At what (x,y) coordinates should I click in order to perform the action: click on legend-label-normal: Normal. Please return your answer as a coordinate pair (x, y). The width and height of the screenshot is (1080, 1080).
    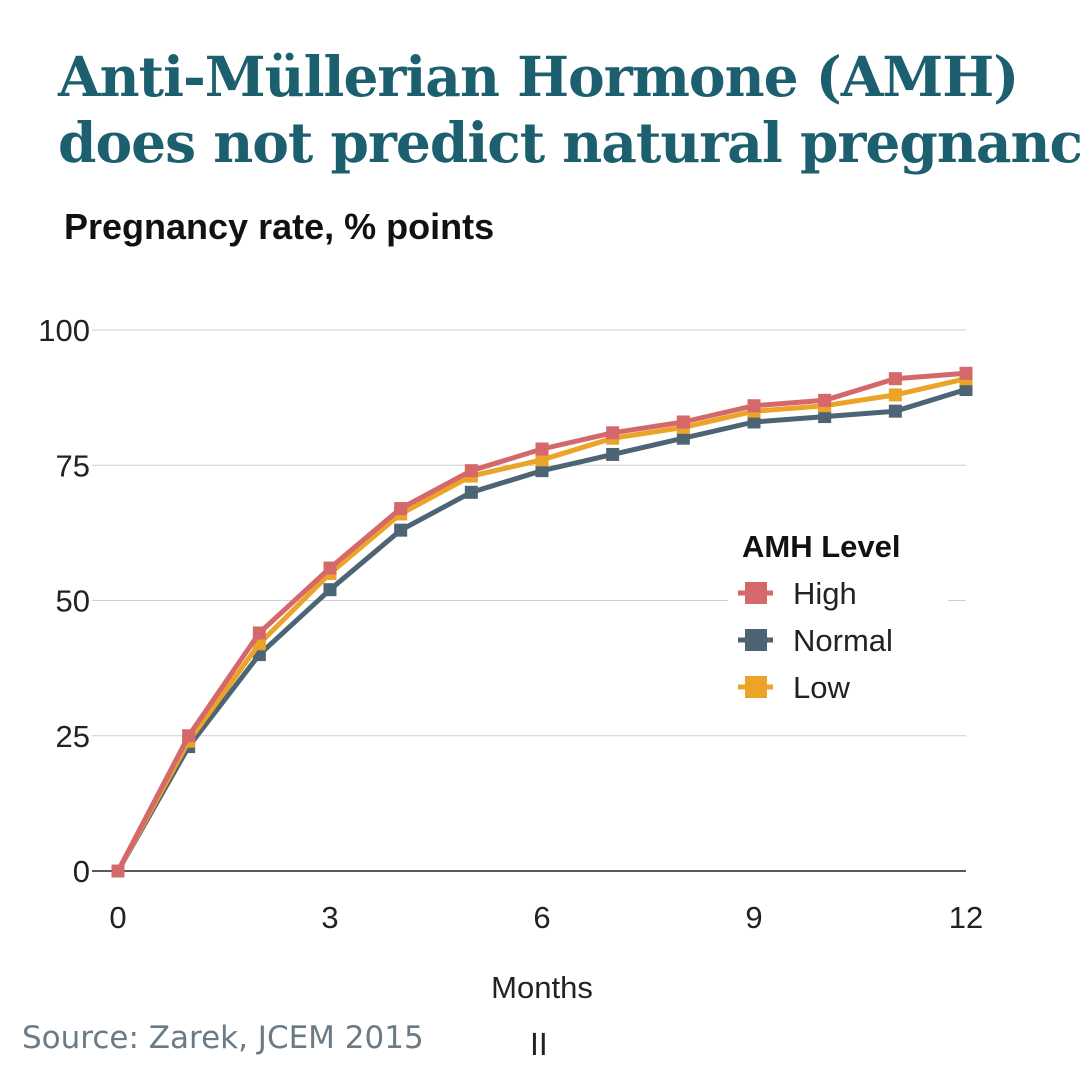
    Looking at the image, I should click on (843, 640).